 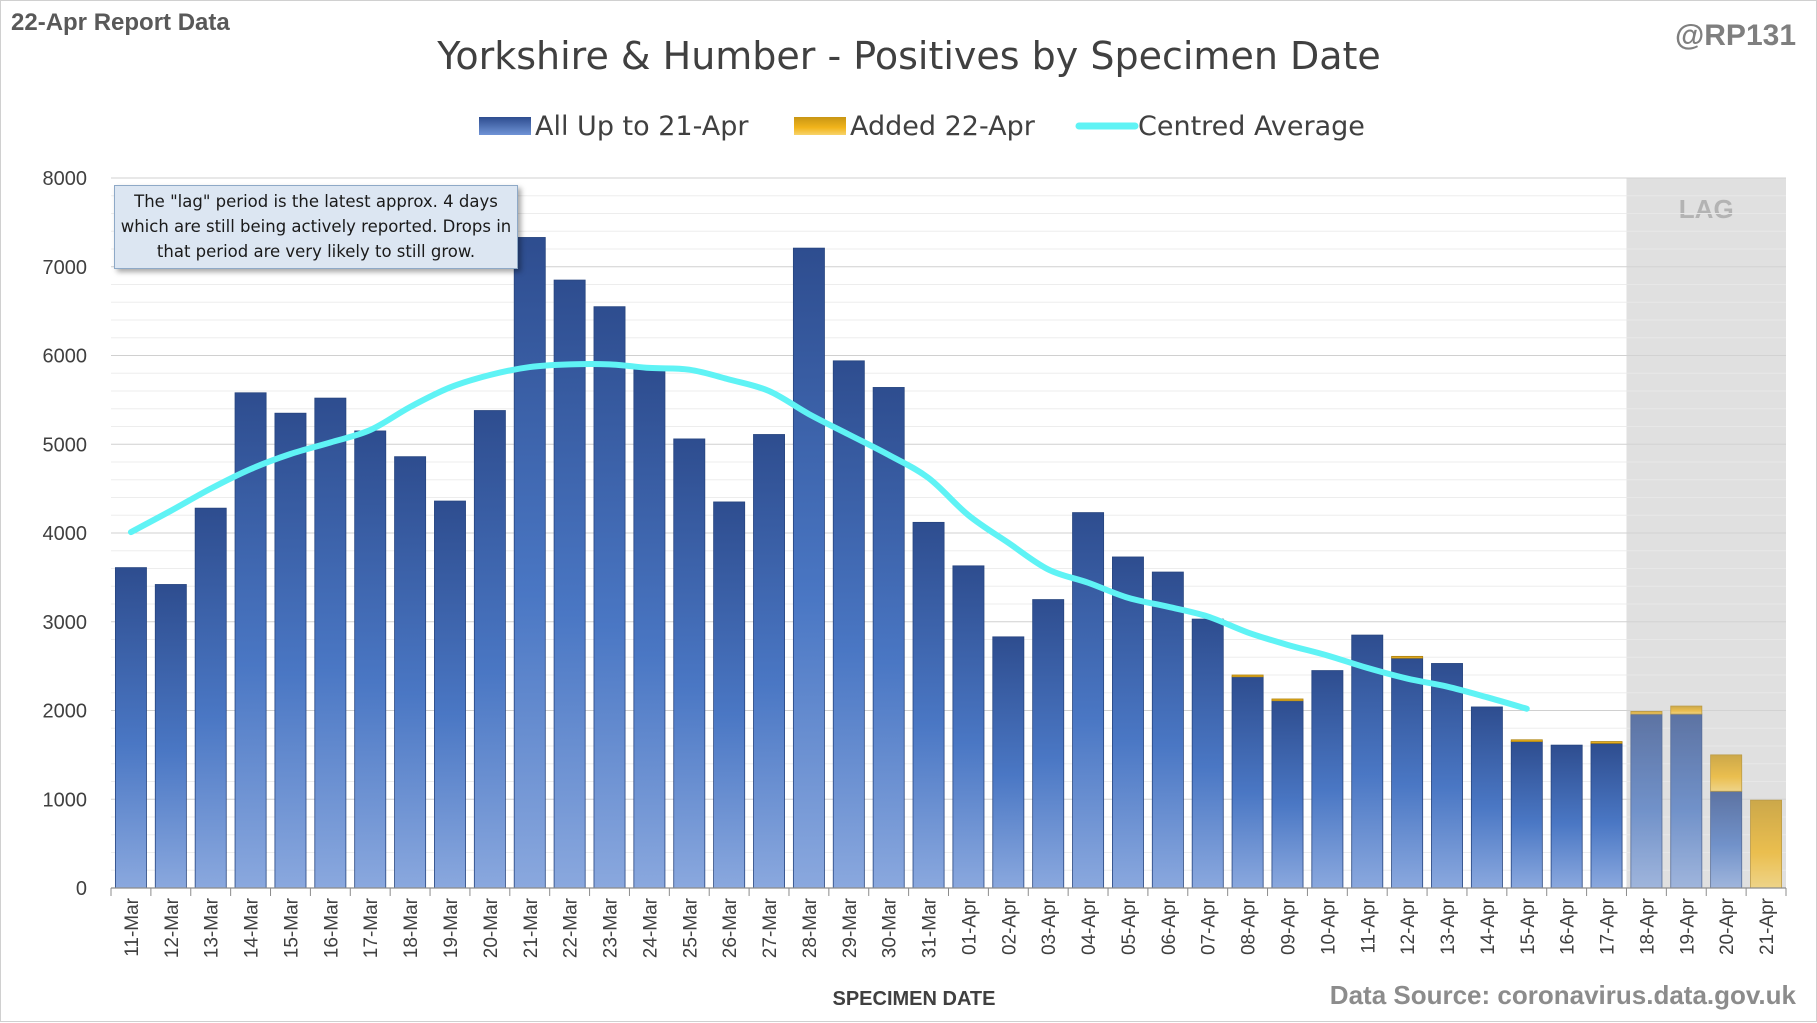 What do you see at coordinates (1486, 797) in the screenshot?
I see `bar-all-14-Apr` at bounding box center [1486, 797].